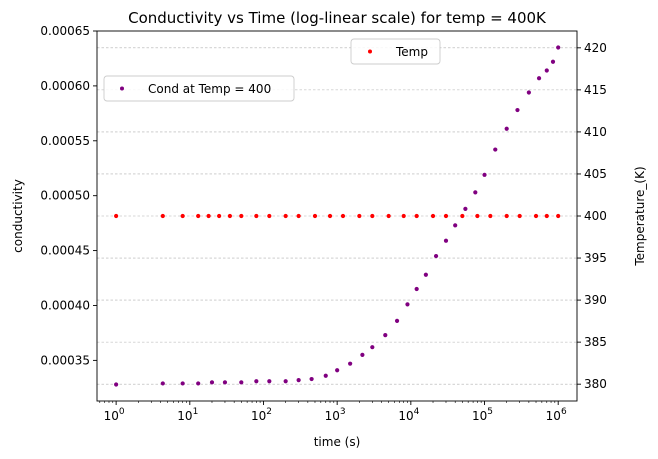 The height and width of the screenshot is (459, 658). What do you see at coordinates (114, 415) in the screenshot?
I see `x-tick-label: 10⁰` at bounding box center [114, 415].